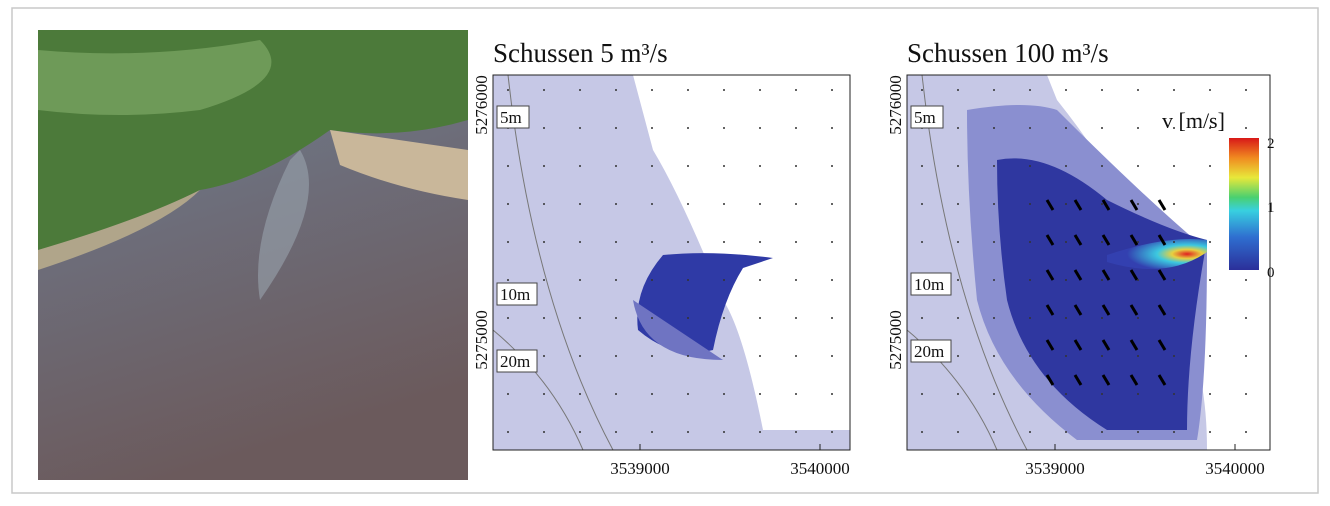  Describe the element at coordinates (481, 340) in the screenshot. I see `y-tick-label: 5275000` at that location.